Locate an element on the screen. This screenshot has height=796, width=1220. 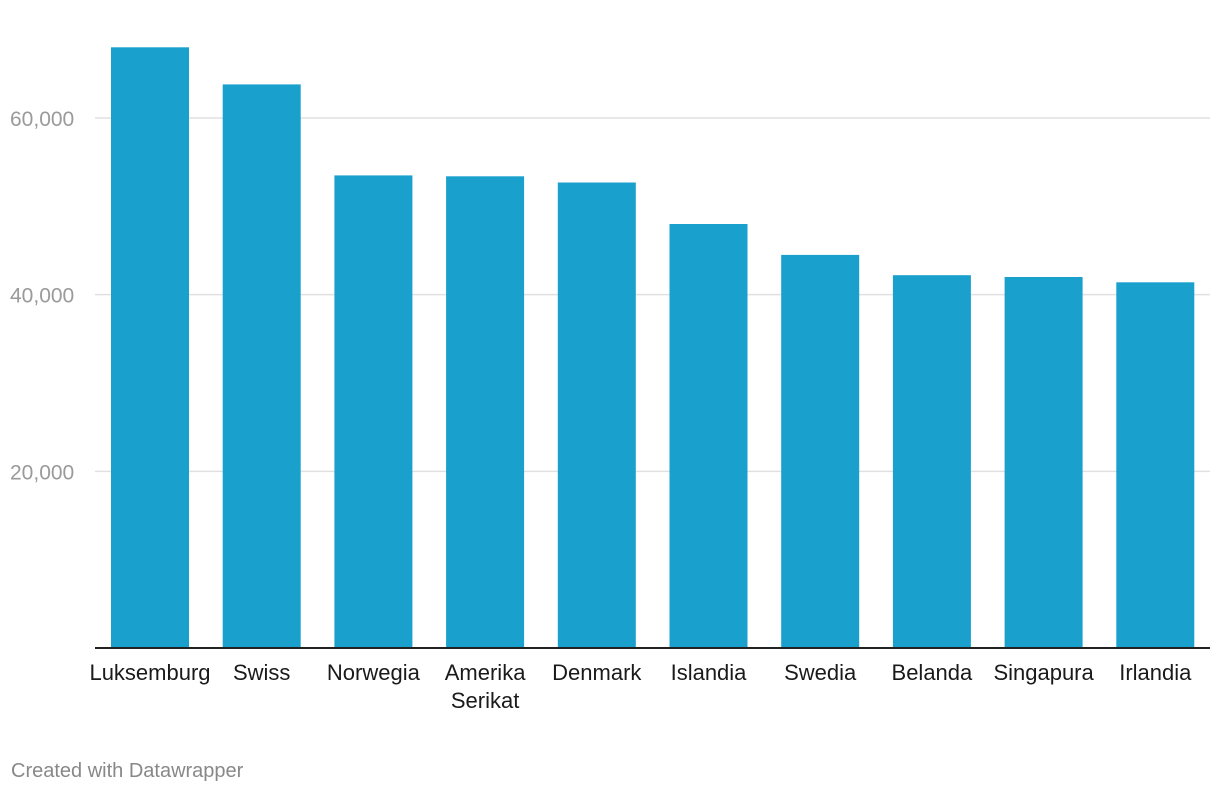
x-tick-label: Norwegia is located at coordinates (374, 672).